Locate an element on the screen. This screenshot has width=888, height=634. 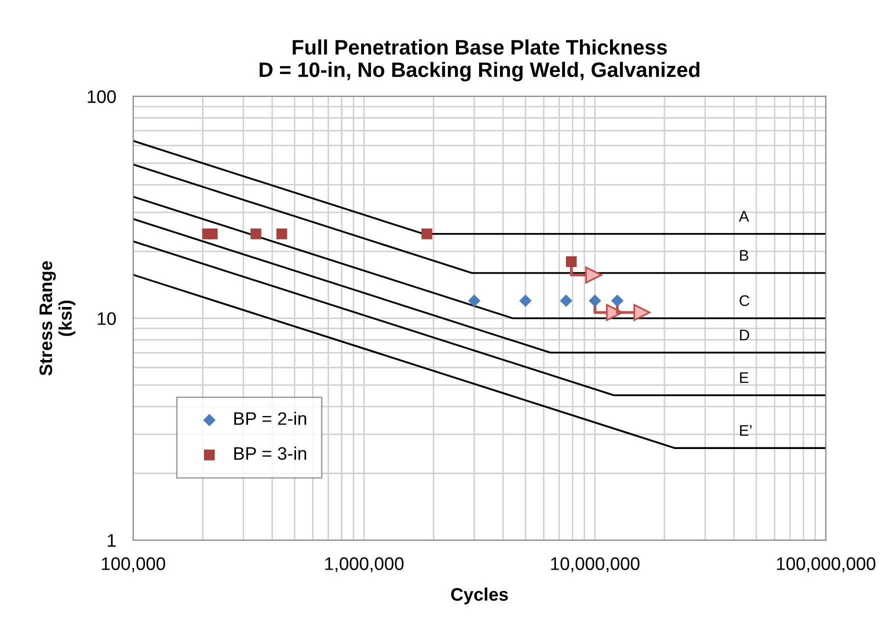
y-tick-label: 1 is located at coordinates (112, 540).